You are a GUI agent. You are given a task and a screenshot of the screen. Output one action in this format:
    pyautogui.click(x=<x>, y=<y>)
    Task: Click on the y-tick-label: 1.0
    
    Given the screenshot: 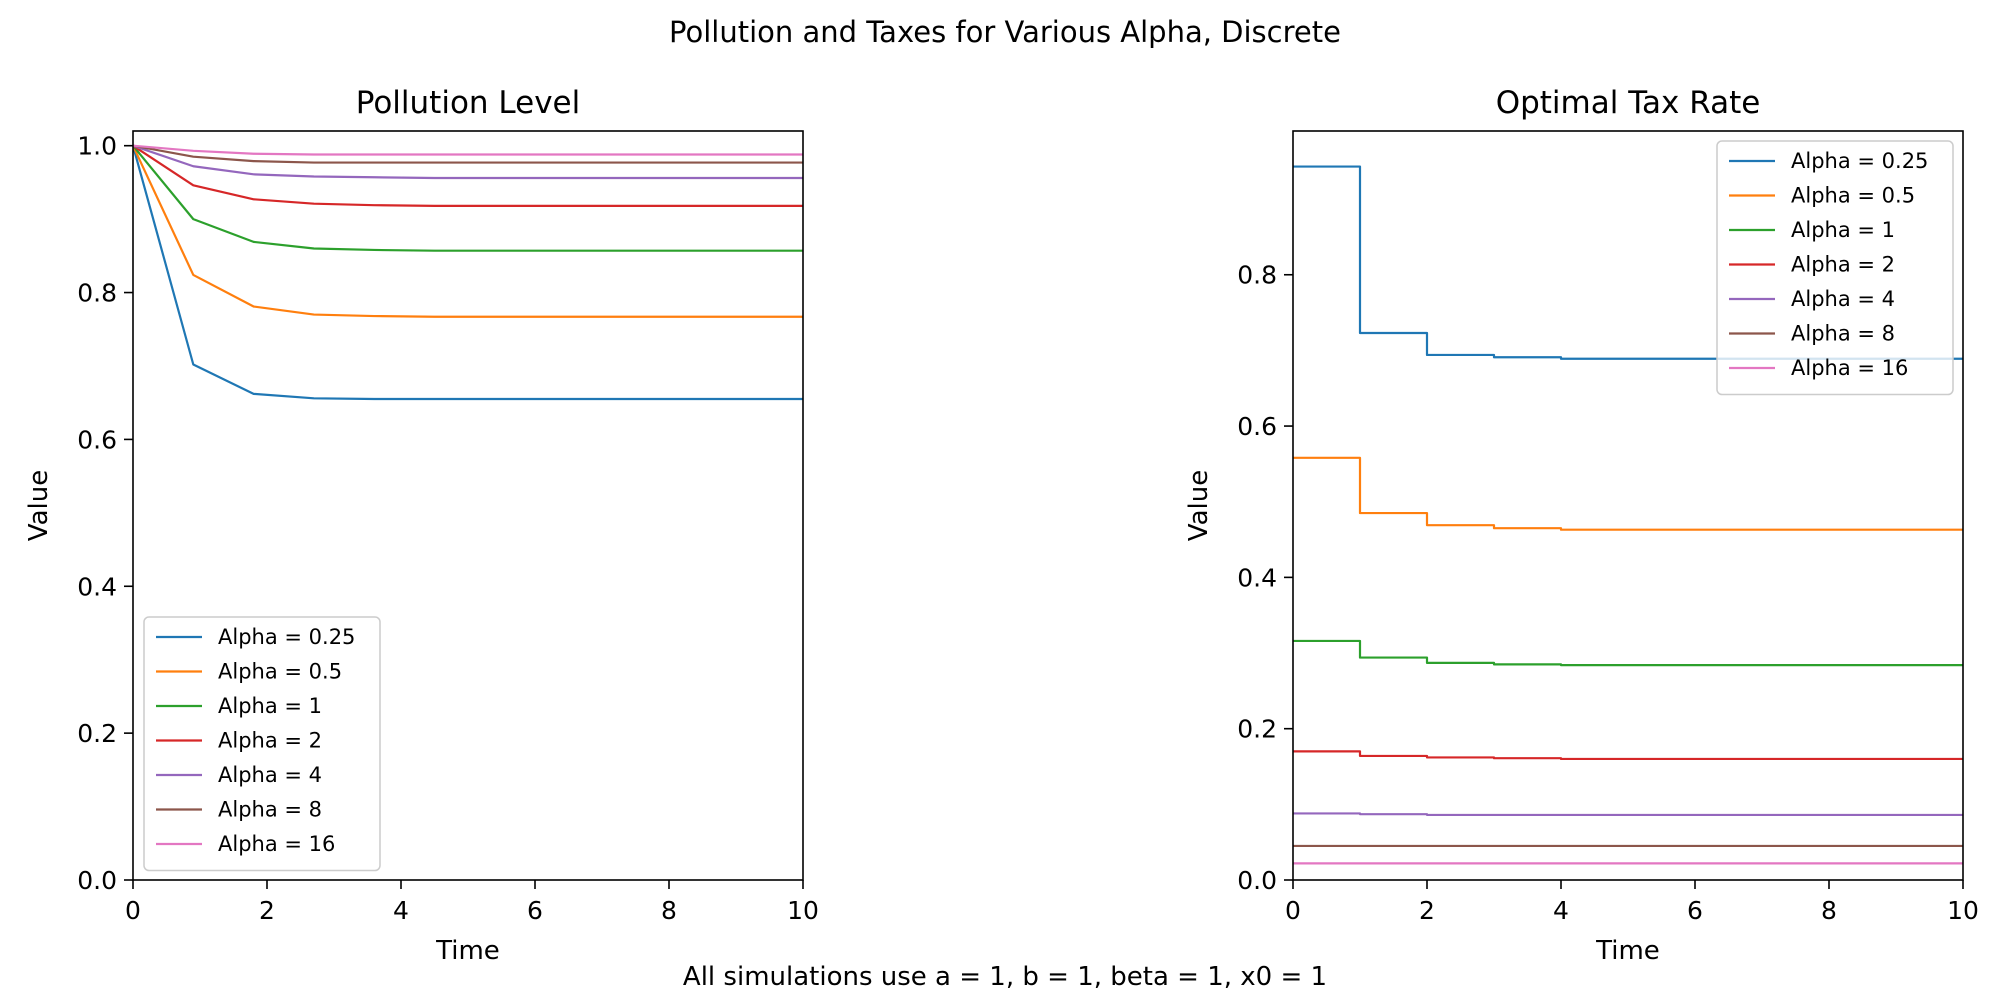 What is the action you would take?
    pyautogui.click(x=97, y=146)
    